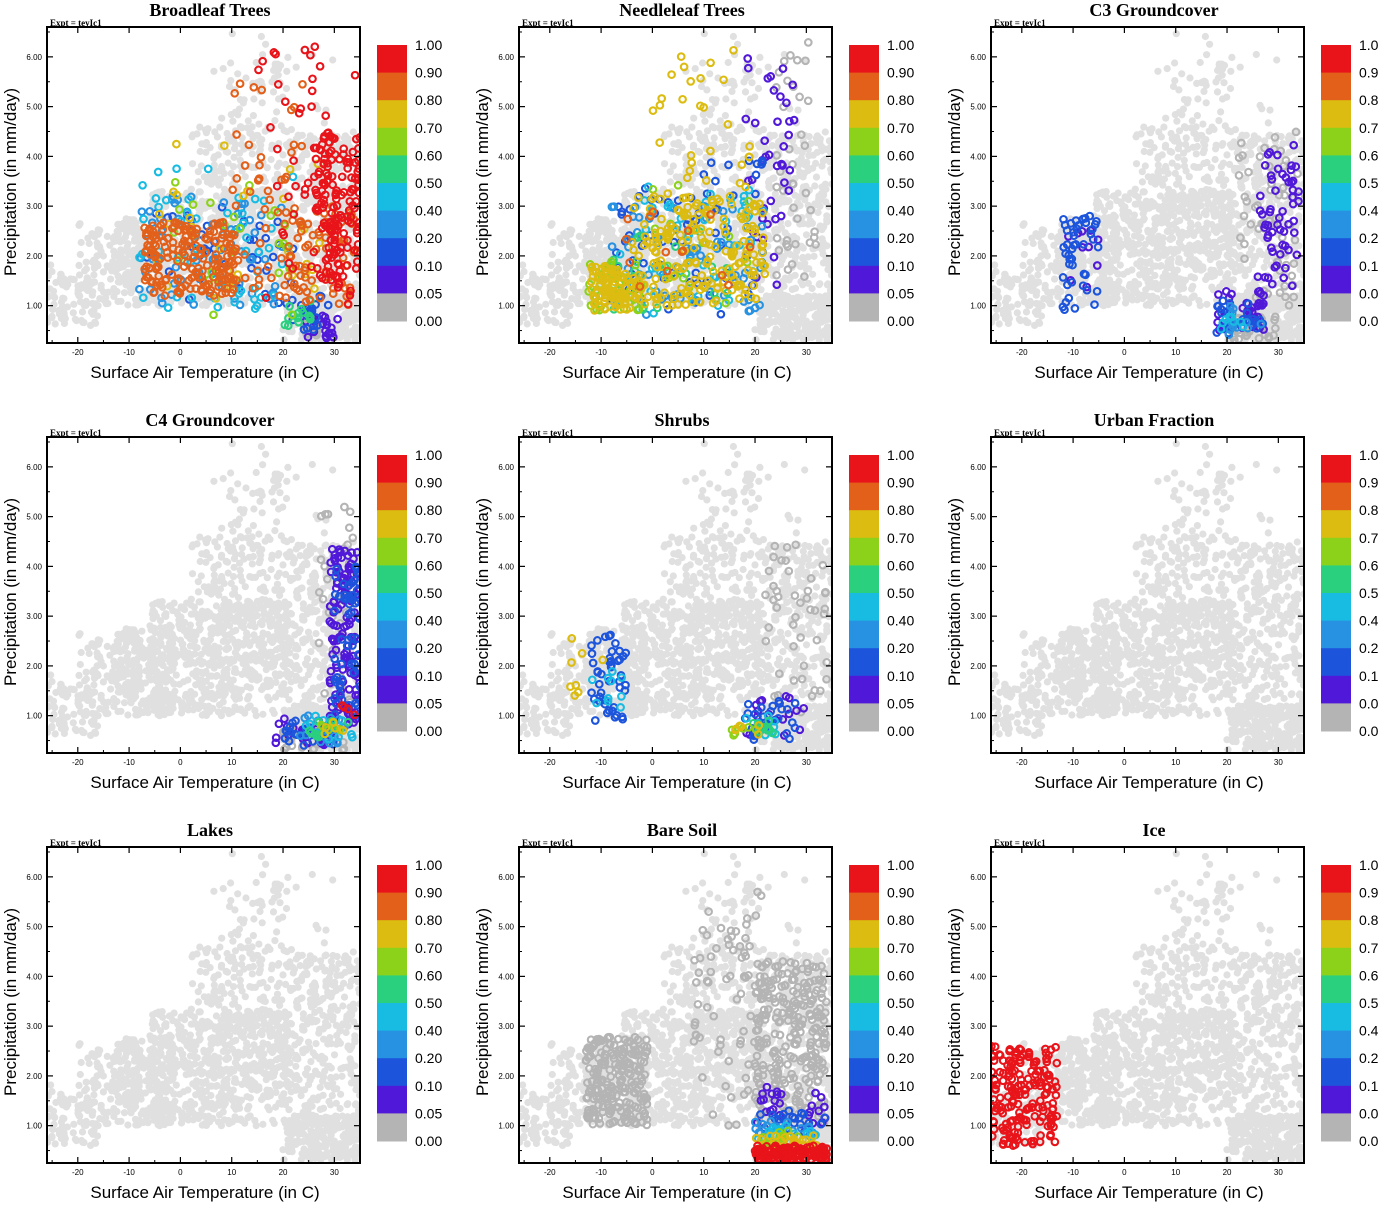  I want to click on panel-title: Needleleaf Trees, so click(681, 10).